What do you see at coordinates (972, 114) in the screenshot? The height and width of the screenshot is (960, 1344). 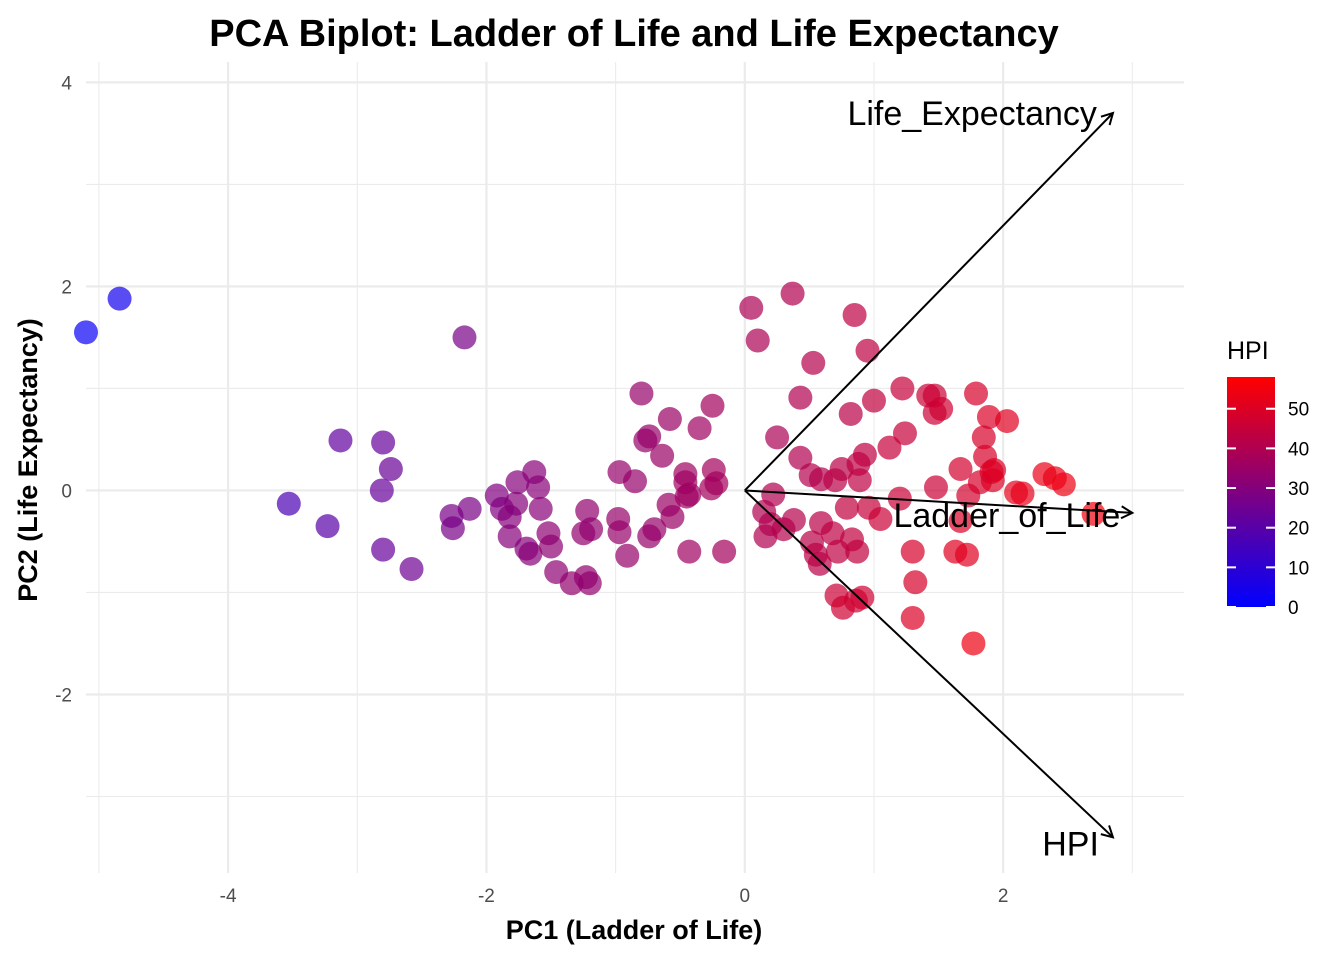 I see `loading-label: Life_Expectancy` at bounding box center [972, 114].